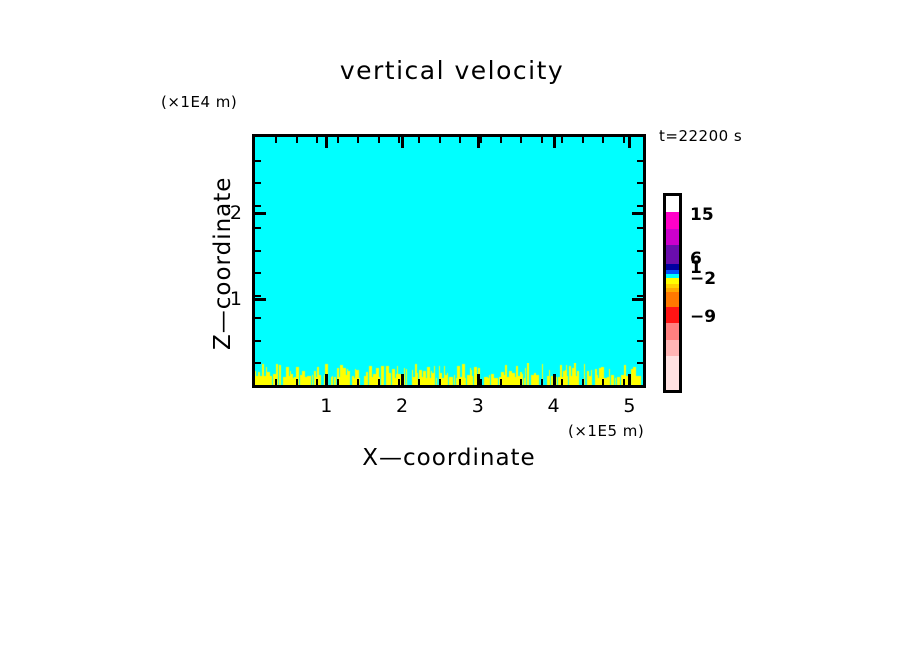  What do you see at coordinates (703, 317) in the screenshot?
I see `colorbar-tick-label: −9` at bounding box center [703, 317].